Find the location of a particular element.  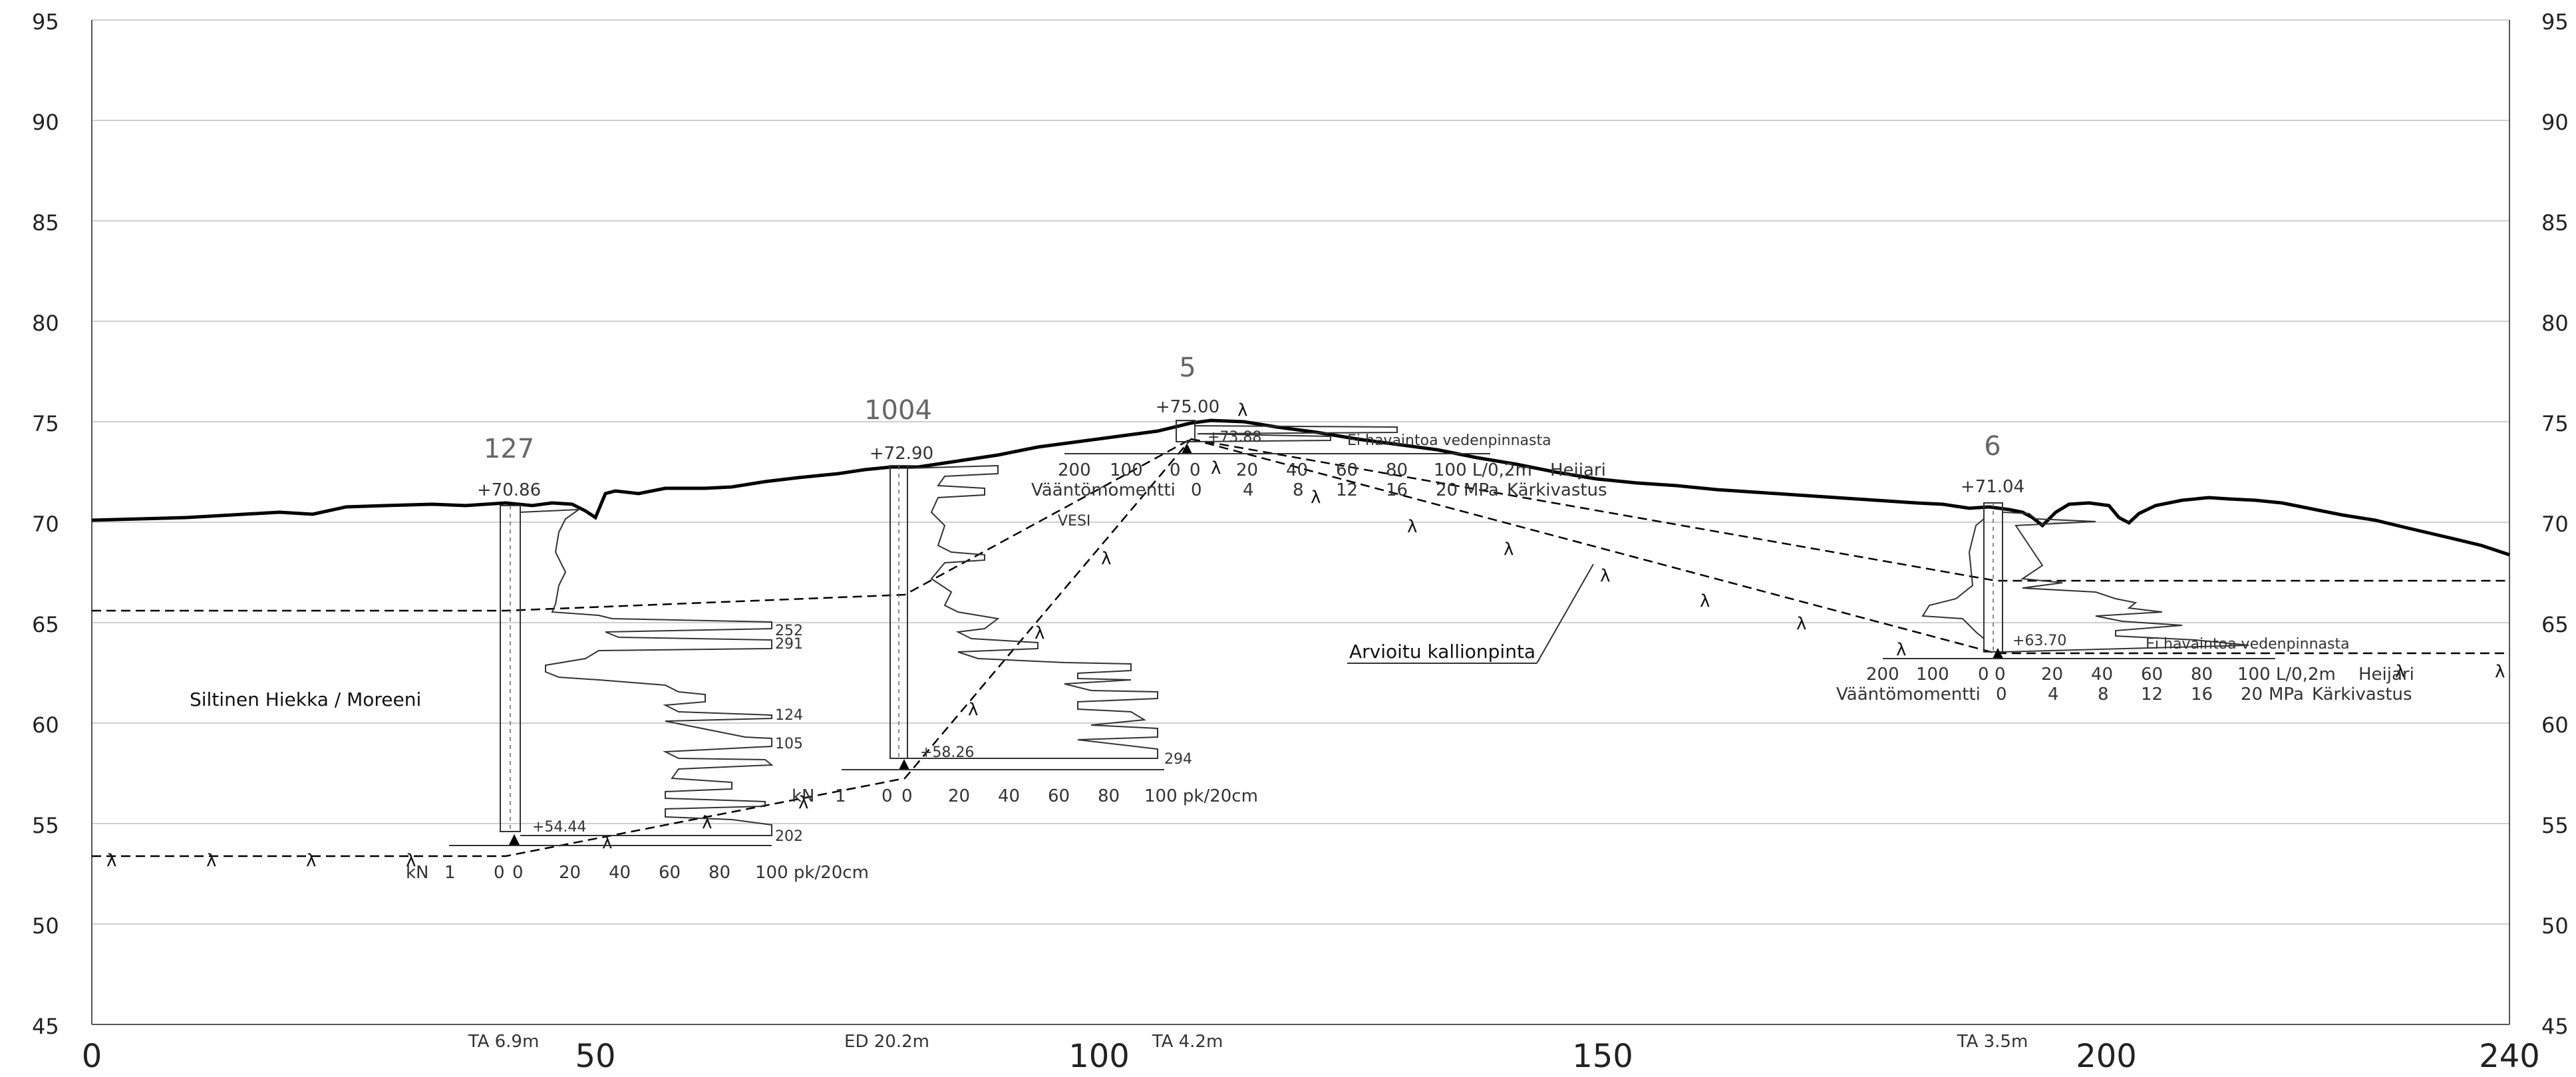

y-tick-right-65: 65 is located at coordinates (2555, 624).